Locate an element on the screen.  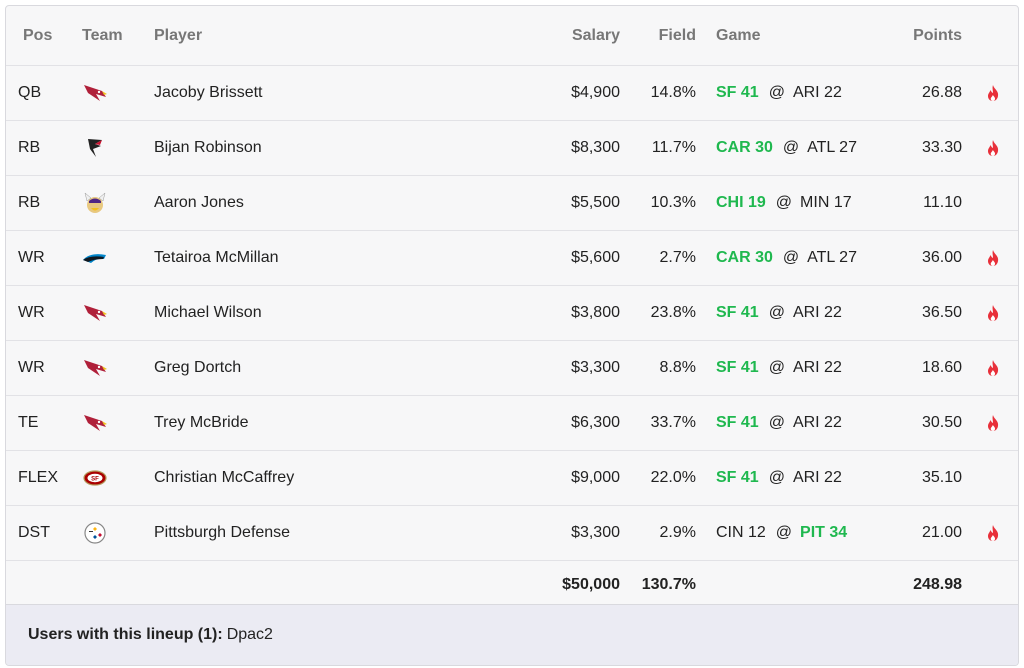
col-header-pos: Pos is located at coordinates (40, 36).